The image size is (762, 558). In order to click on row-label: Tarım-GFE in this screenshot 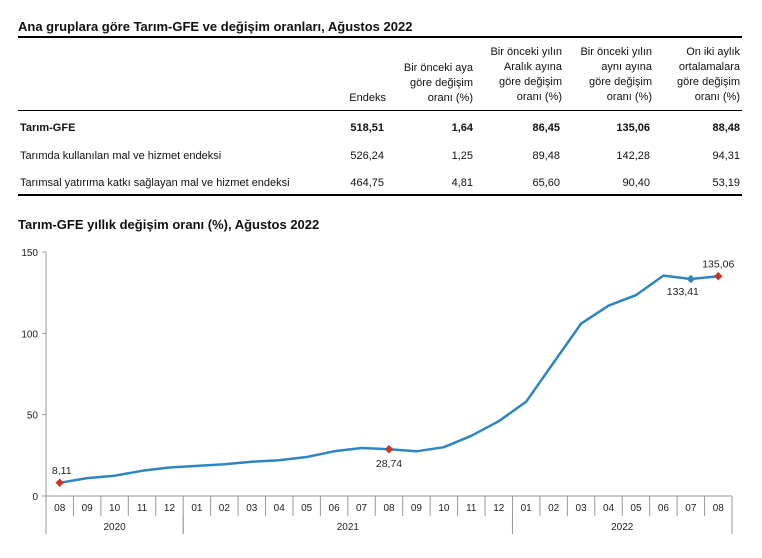, I will do `click(48, 128)`.